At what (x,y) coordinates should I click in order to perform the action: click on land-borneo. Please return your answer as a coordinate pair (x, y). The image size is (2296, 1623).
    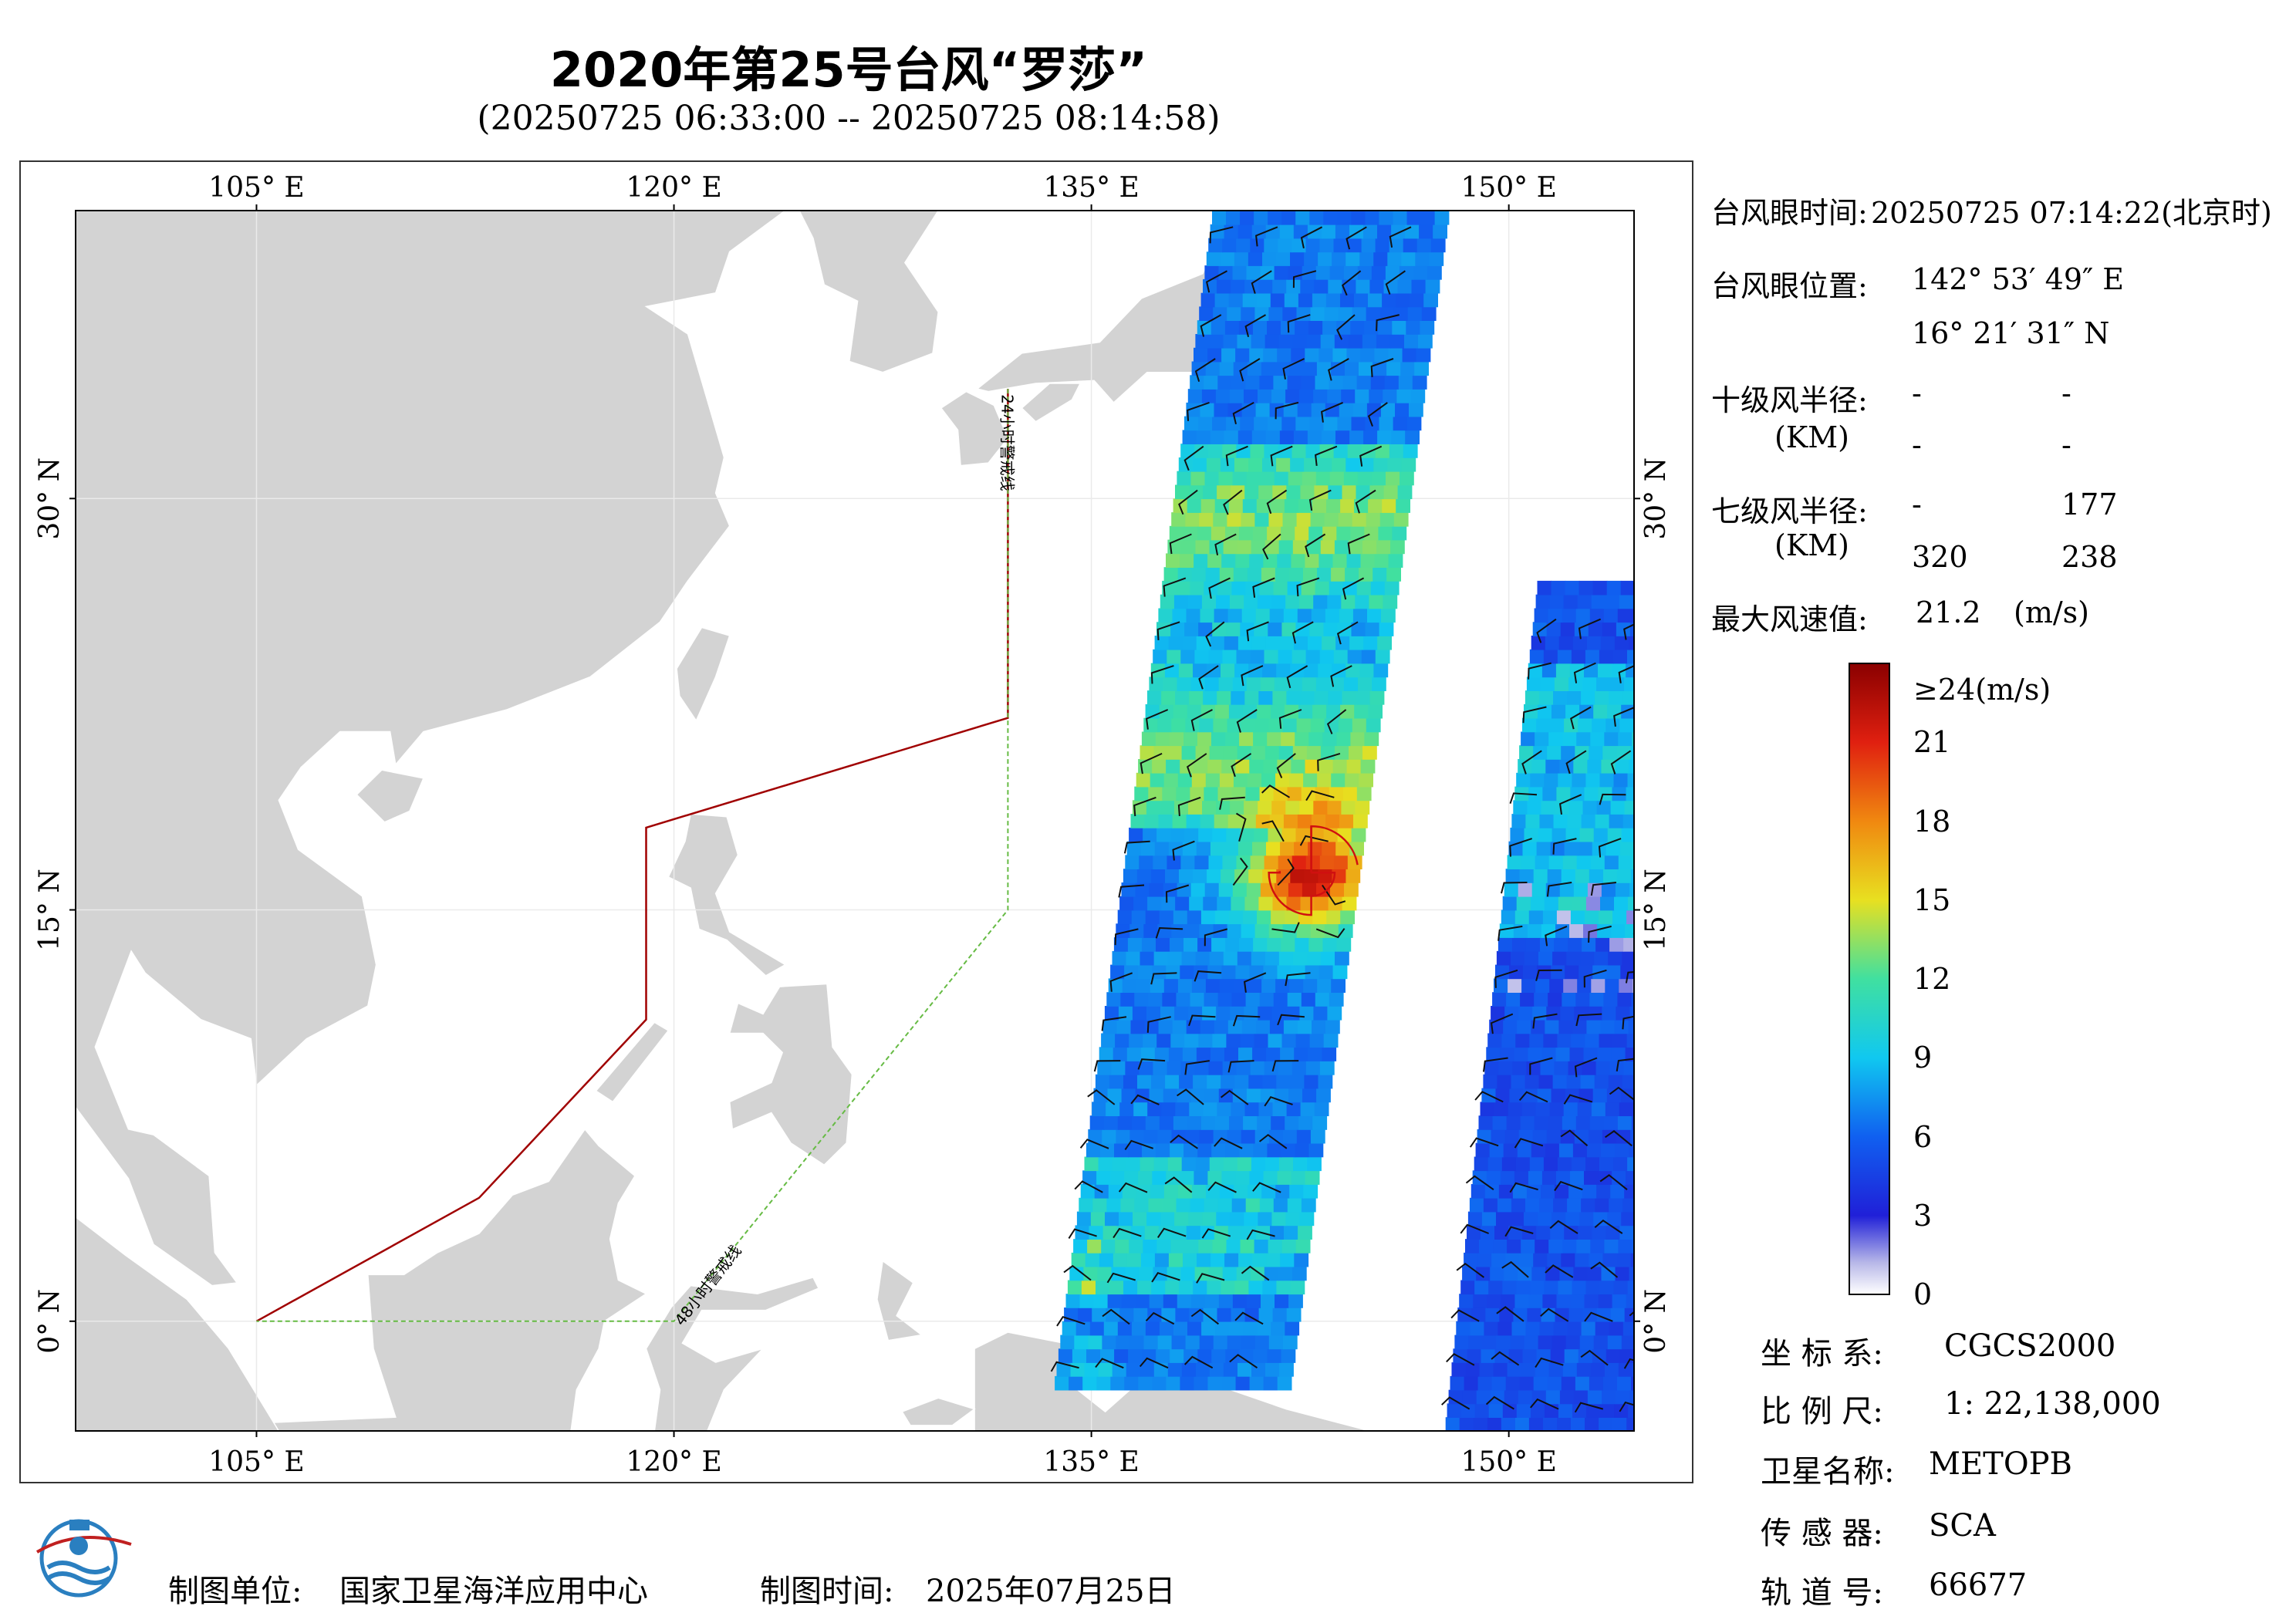
    Looking at the image, I should click on (362, 1279).